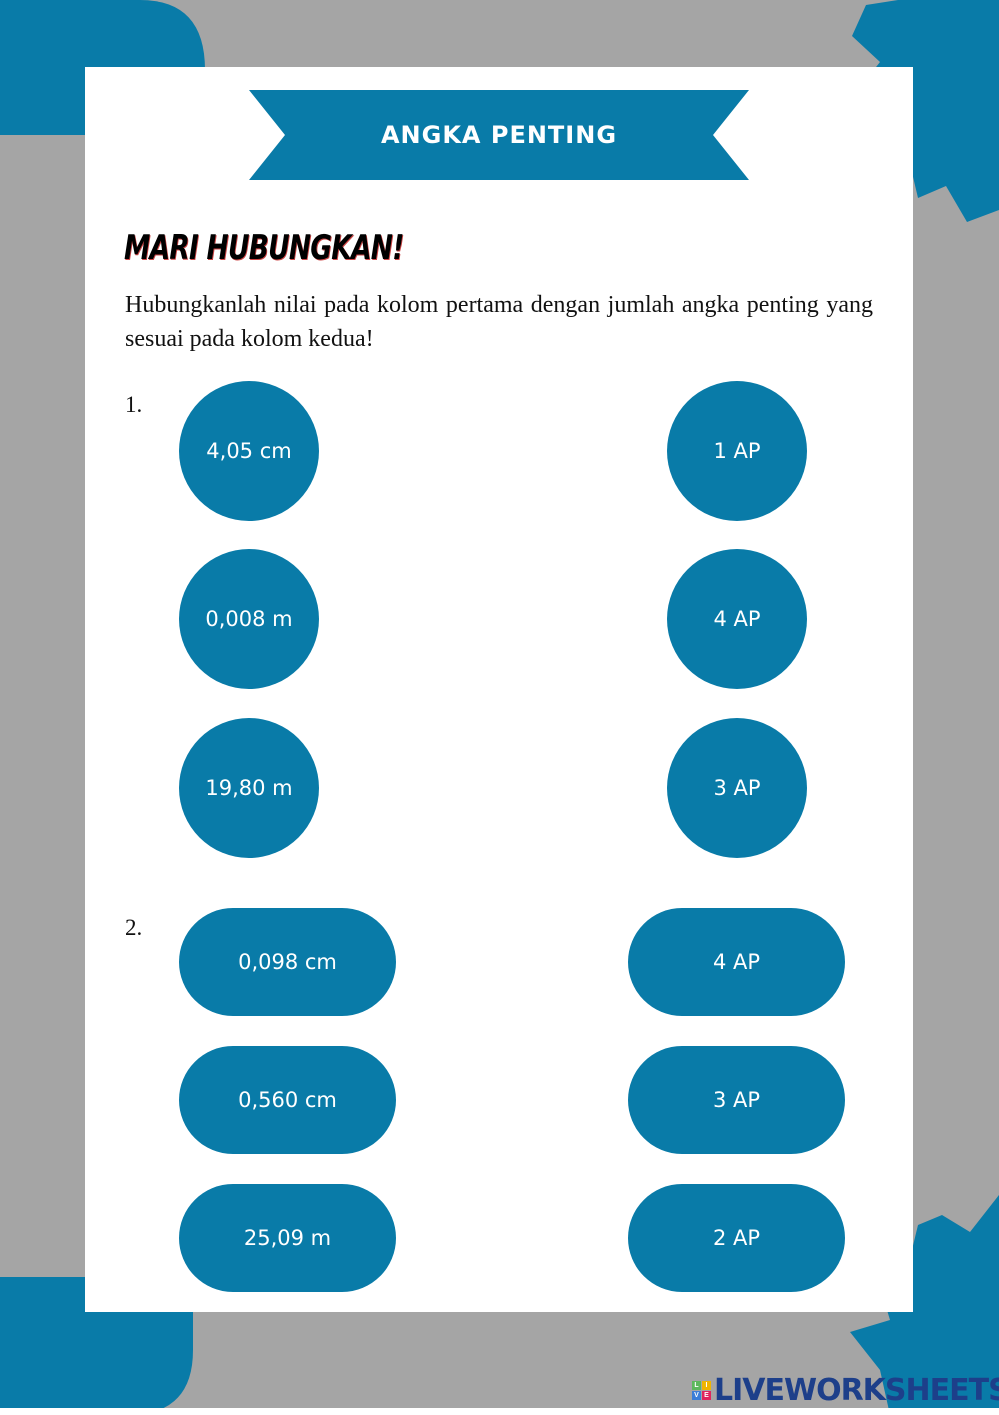  What do you see at coordinates (736, 1238) in the screenshot?
I see `match-item-right: 2 AP` at bounding box center [736, 1238].